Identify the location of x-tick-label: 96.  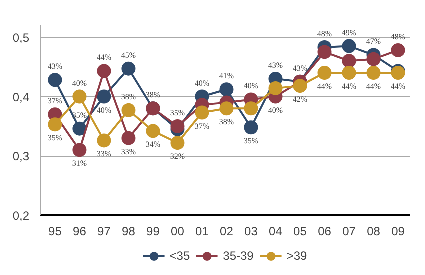
(80, 231).